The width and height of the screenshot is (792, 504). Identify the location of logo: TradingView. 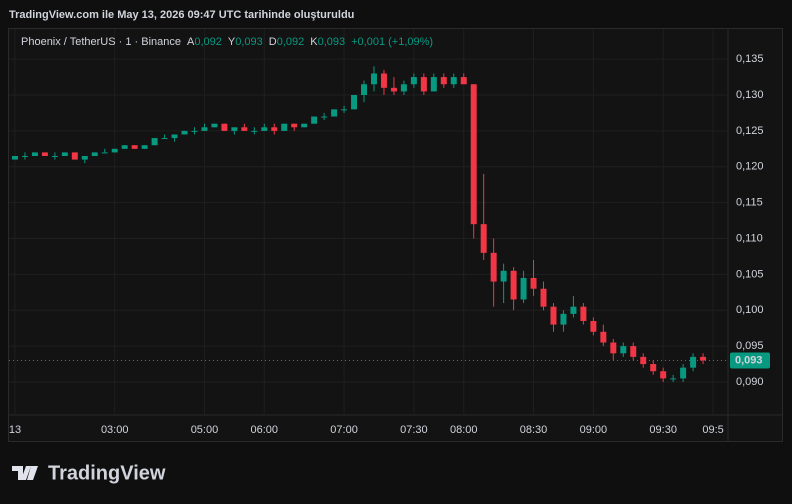
(89, 473).